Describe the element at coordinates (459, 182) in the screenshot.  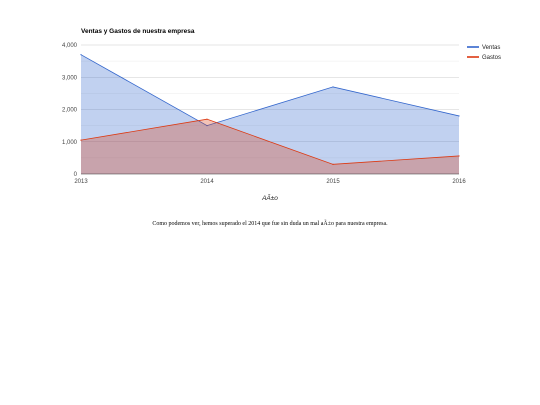
I see `x-tick-label-2016: 2016` at that location.